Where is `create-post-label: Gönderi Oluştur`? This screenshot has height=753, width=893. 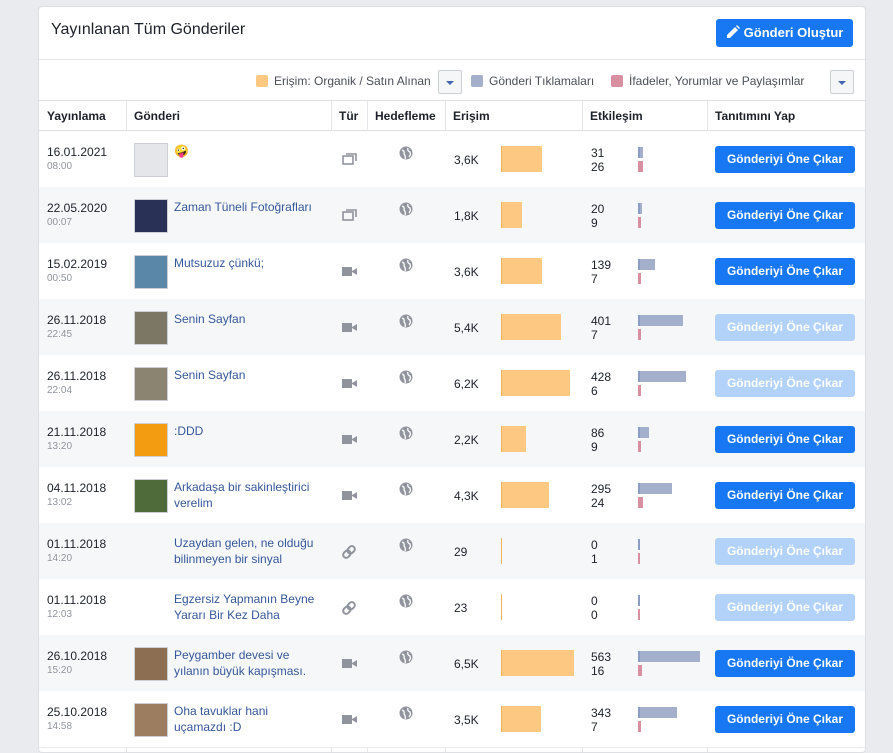
create-post-label: Gönderi Oluştur is located at coordinates (793, 32).